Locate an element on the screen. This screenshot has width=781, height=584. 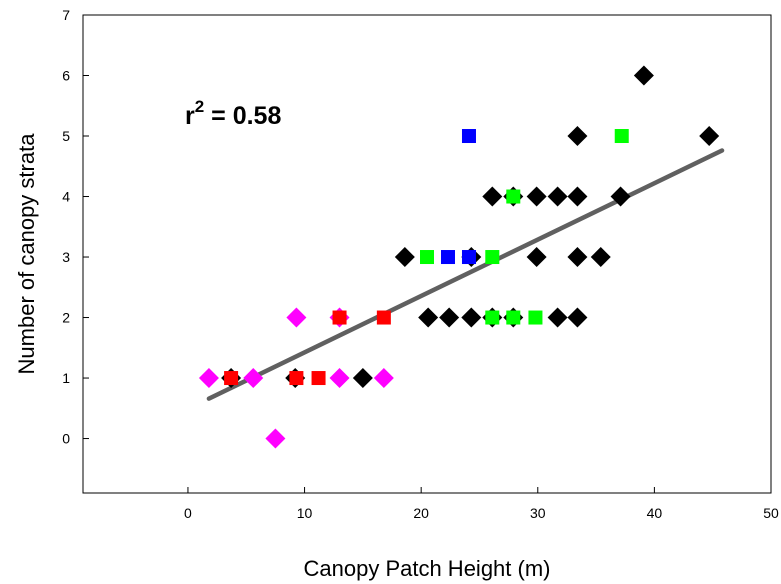
annotation-superscript: 2 is located at coordinates (199, 106).